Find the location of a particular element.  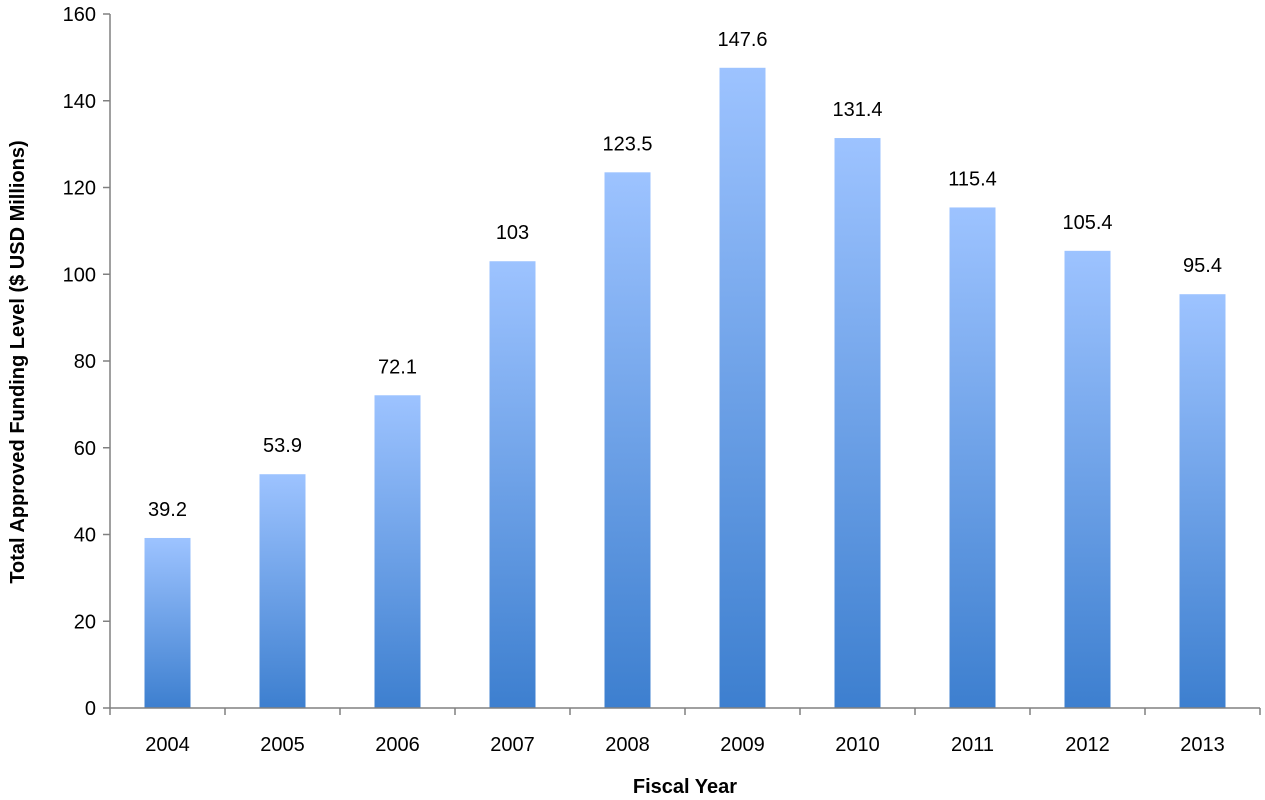

y-tick-label: 60 is located at coordinates (85, 449).